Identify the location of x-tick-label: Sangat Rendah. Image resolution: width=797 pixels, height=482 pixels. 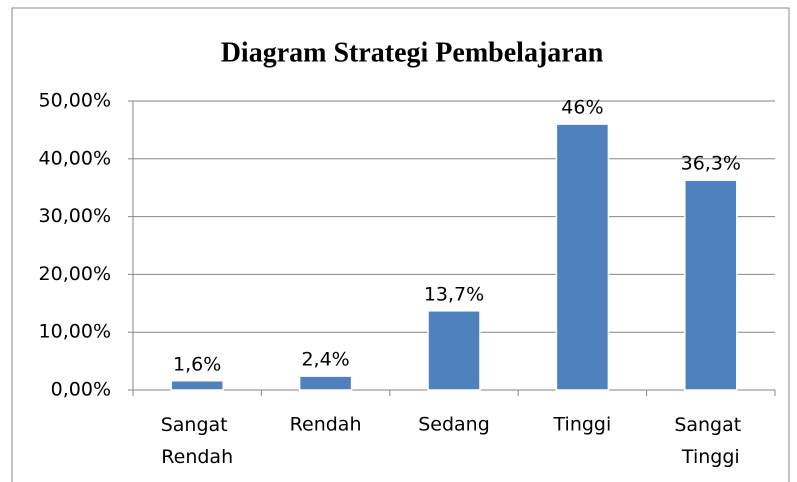
(197, 441).